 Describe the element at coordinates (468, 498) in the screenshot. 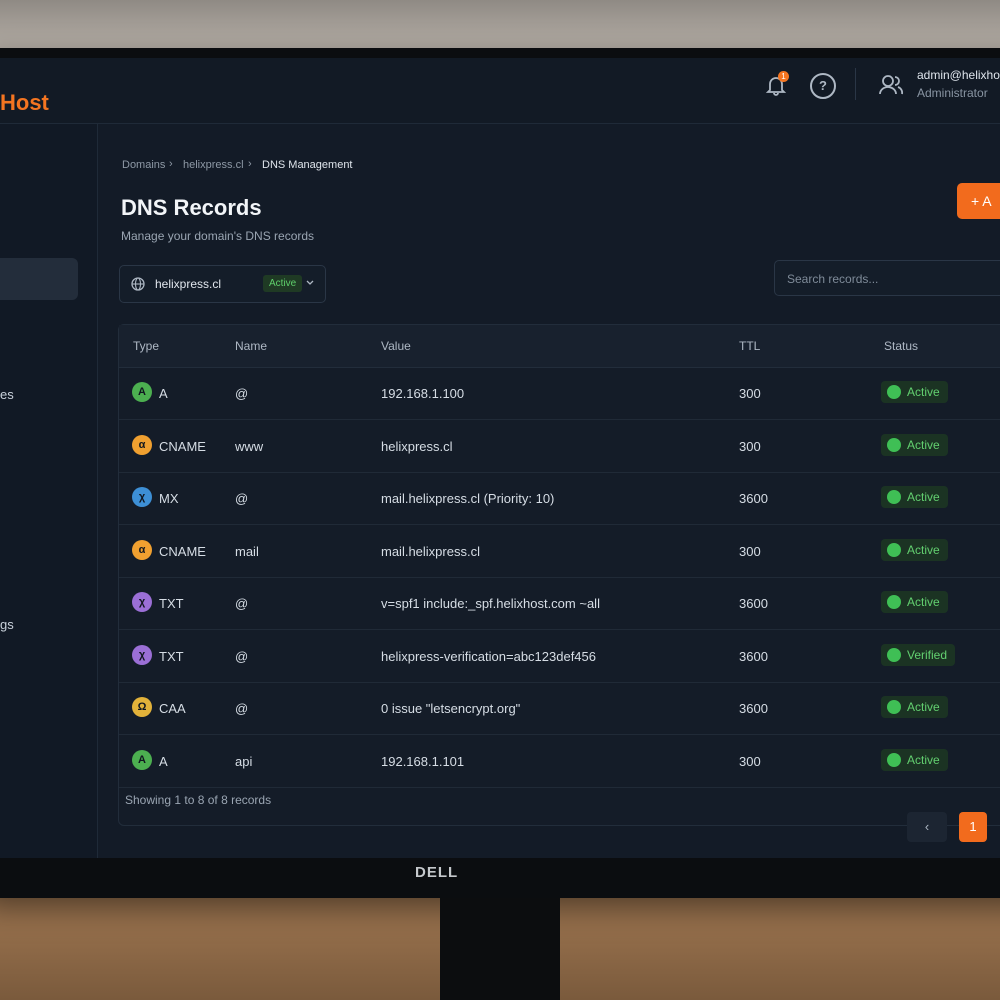

I see `record-value: mail.helixpress.cl (Priority: 10)` at that location.